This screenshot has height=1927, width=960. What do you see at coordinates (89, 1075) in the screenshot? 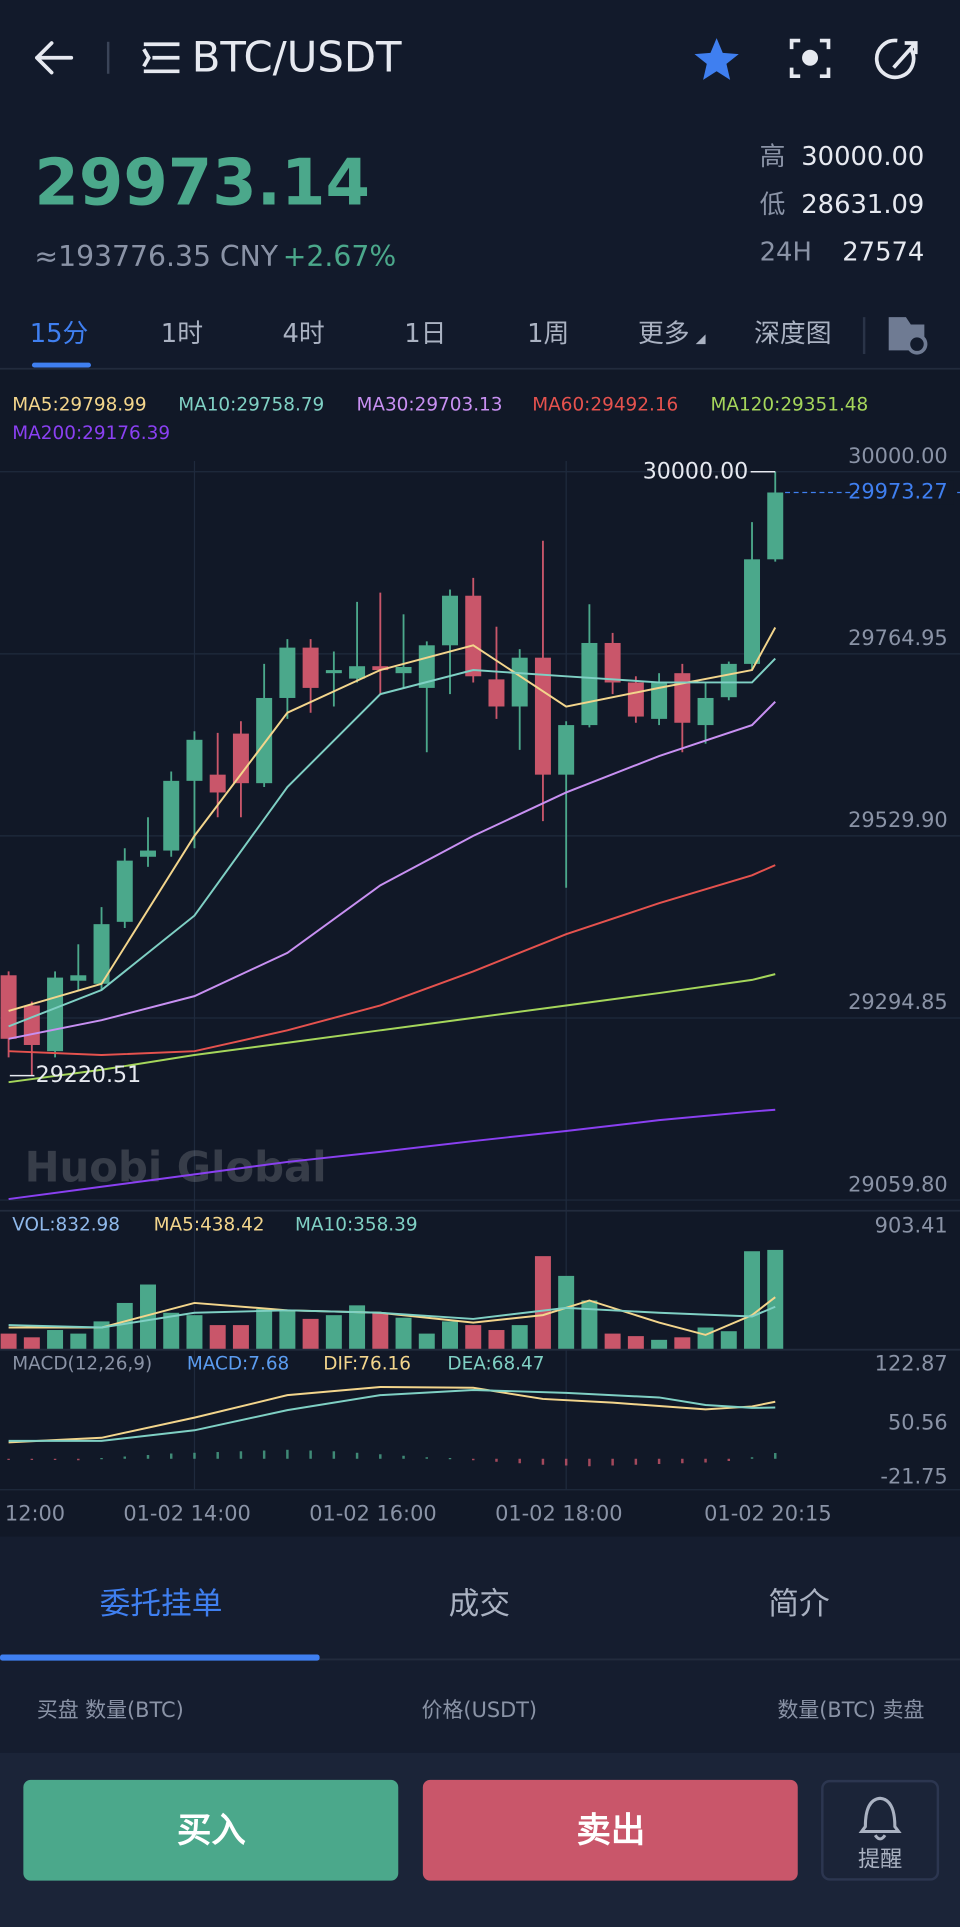
I see `min-label: 29220.51` at bounding box center [89, 1075].